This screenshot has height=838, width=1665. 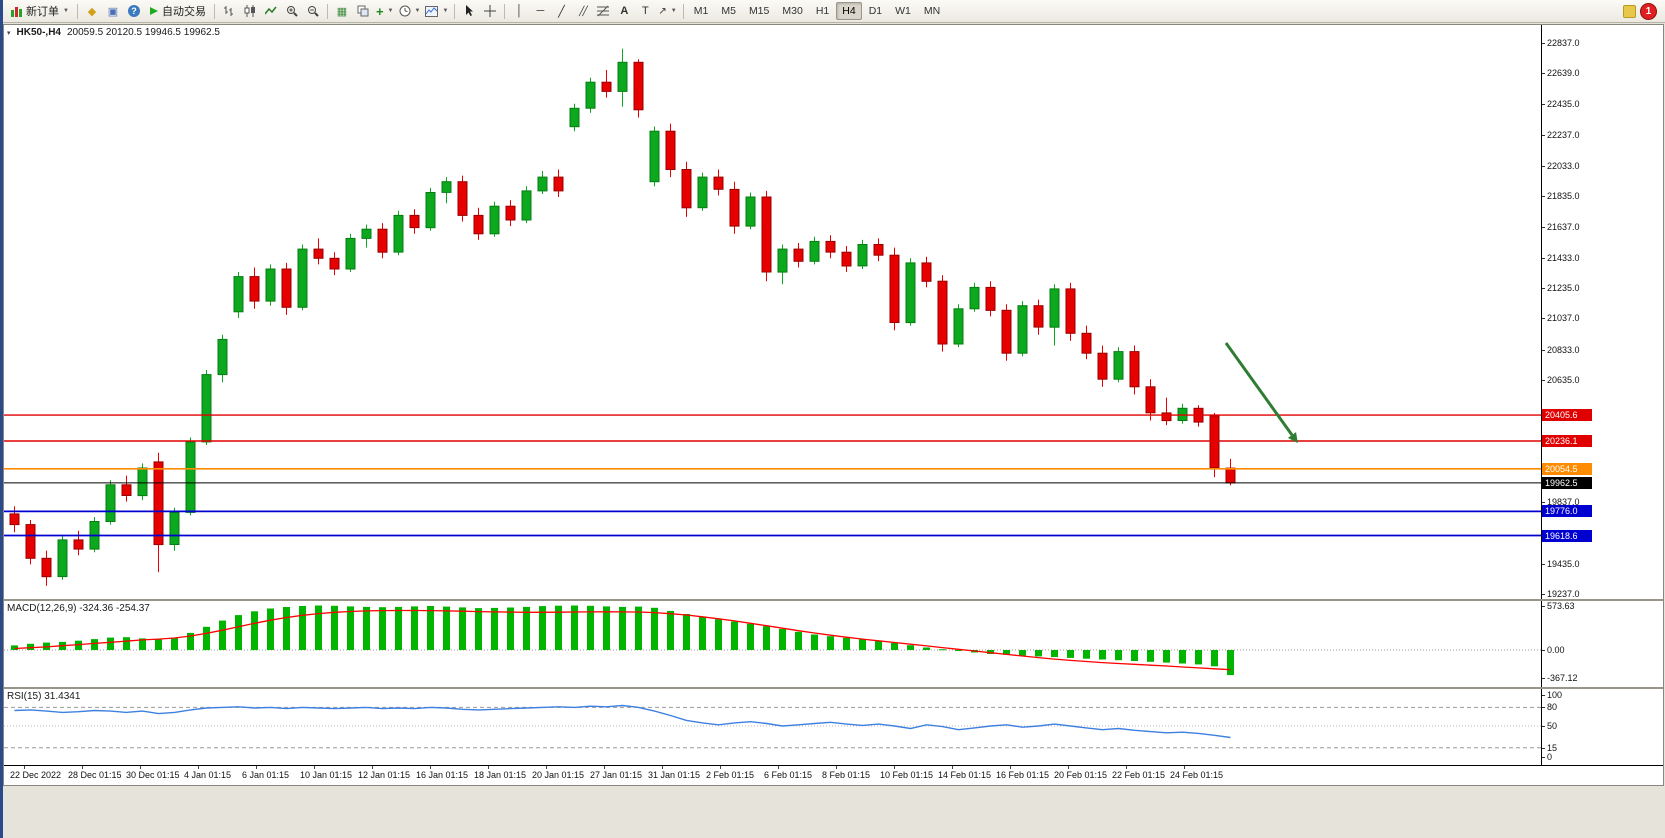 What do you see at coordinates (1602, 644) in the screenshot?
I see `macd-axis: 573.63 0.00 -367.12` at bounding box center [1602, 644].